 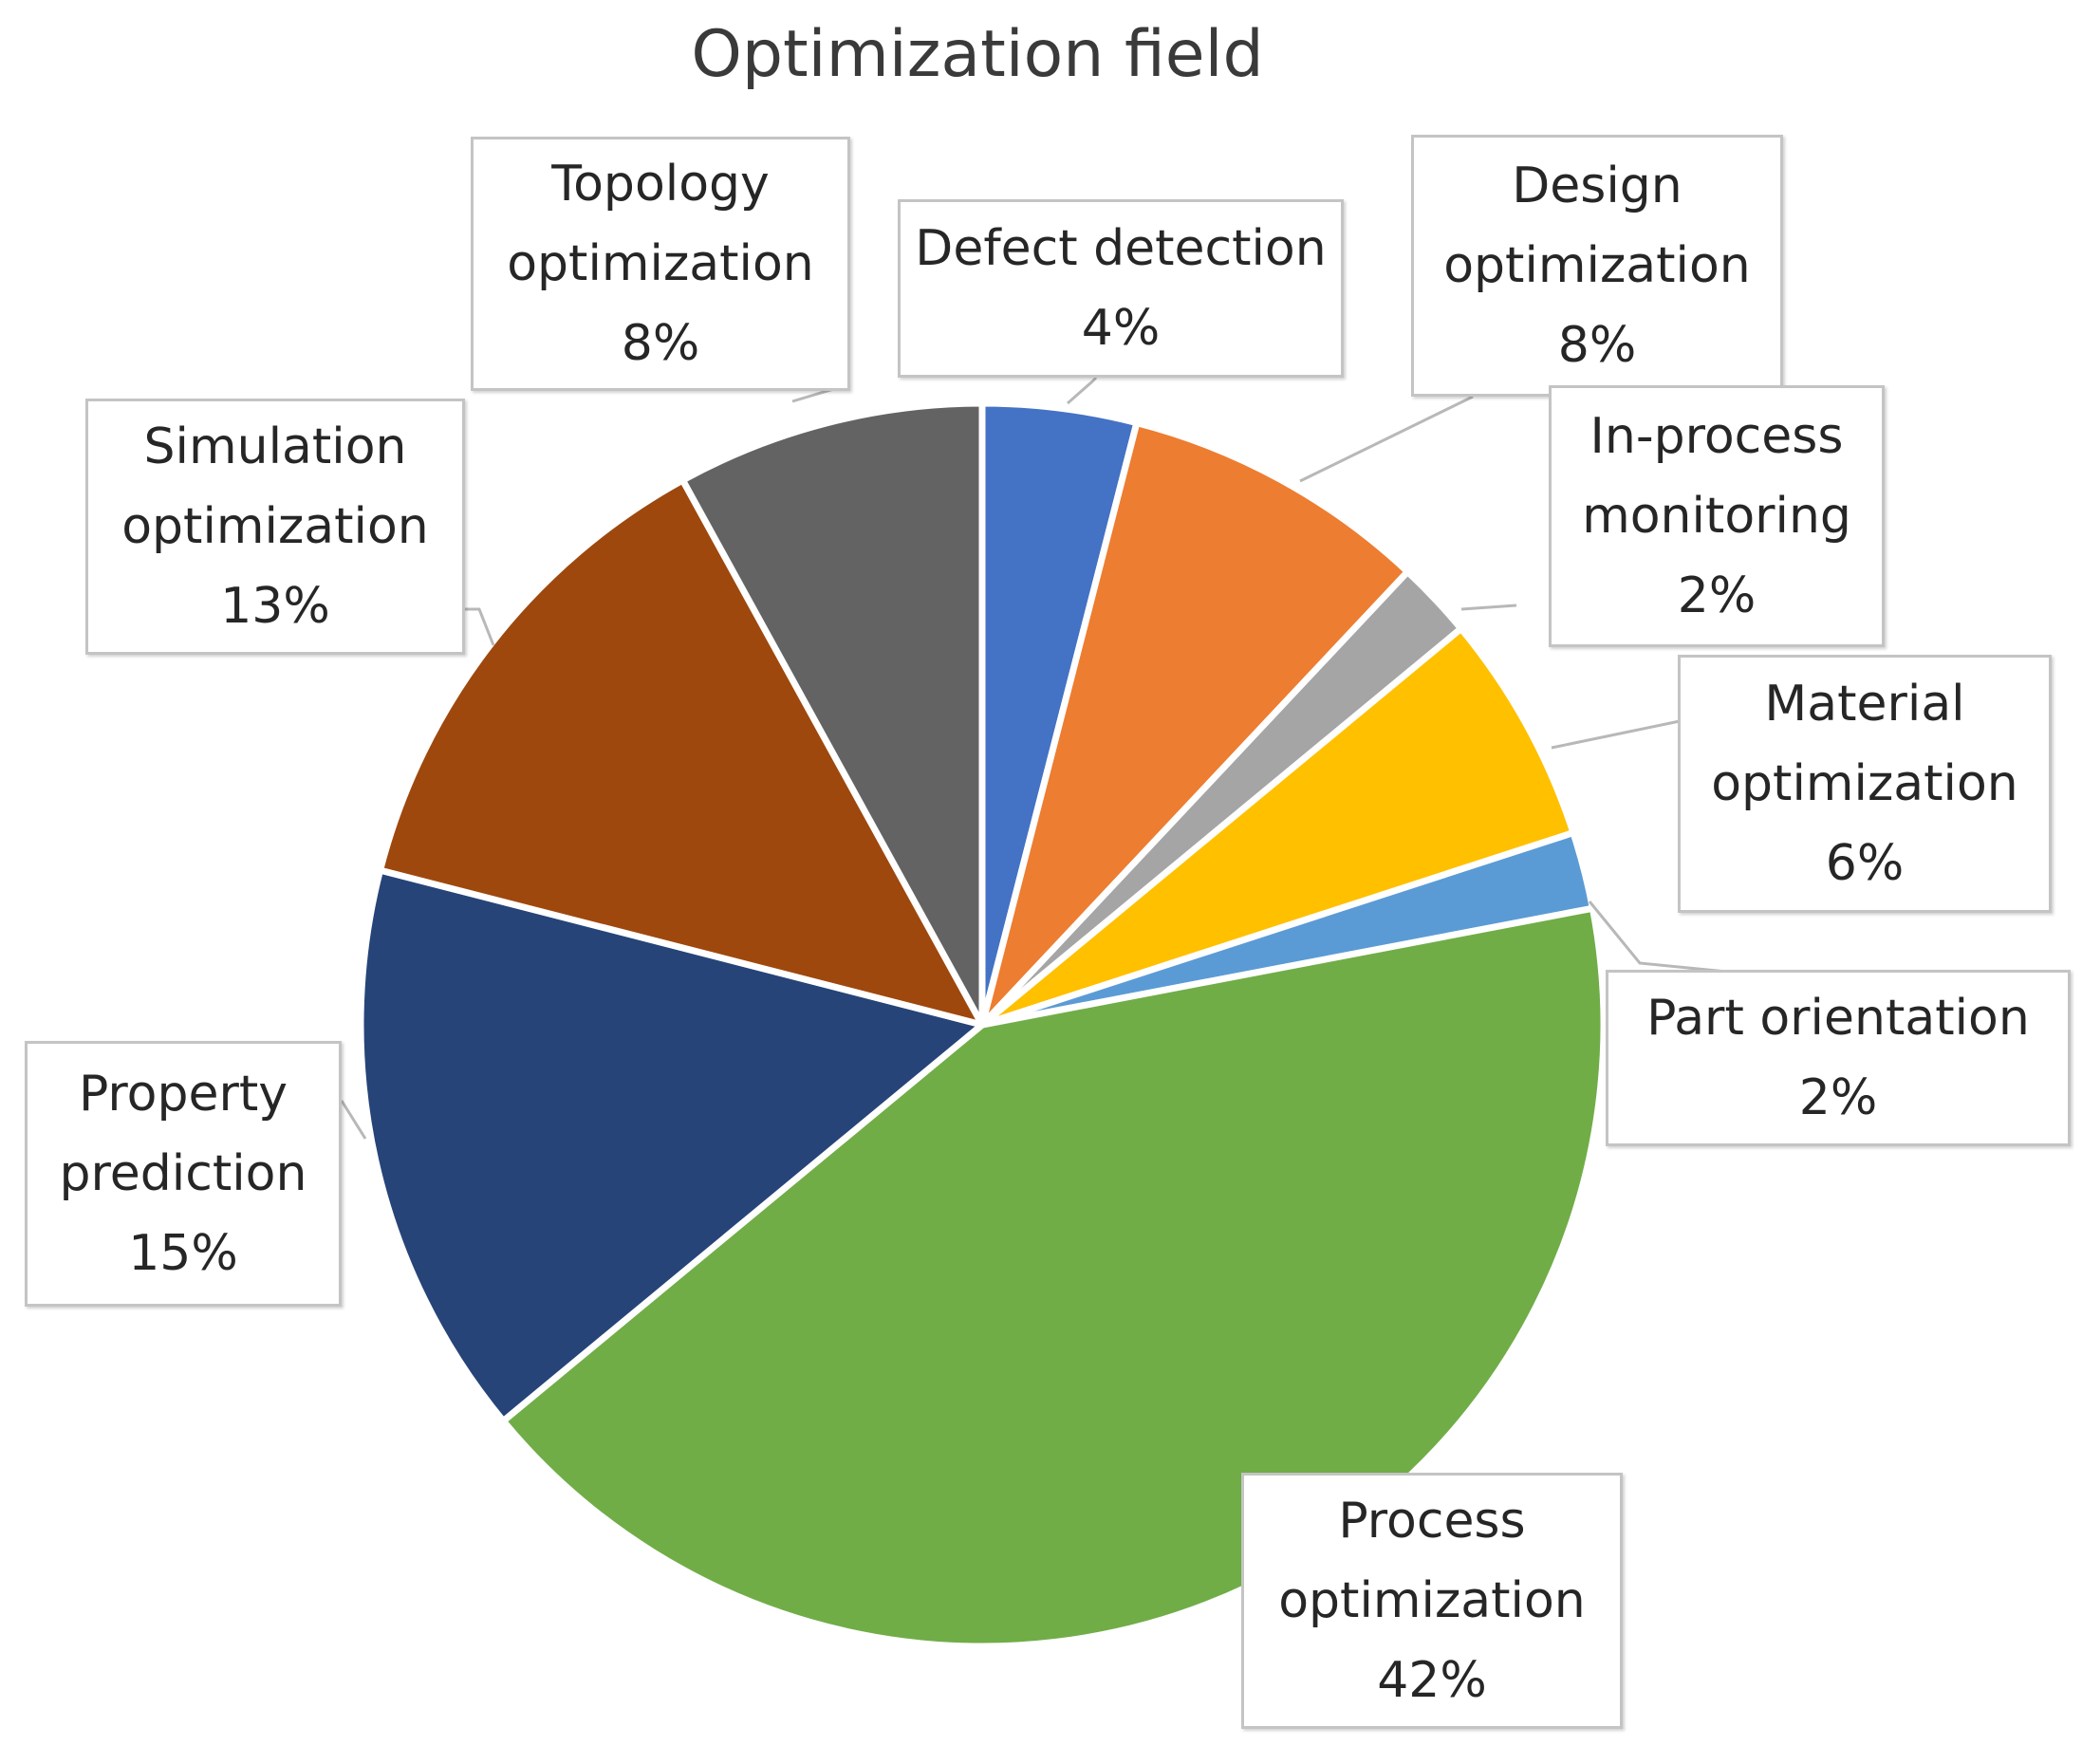 I want to click on label-inprocess-pct: 2%, so click(x=1717, y=595).